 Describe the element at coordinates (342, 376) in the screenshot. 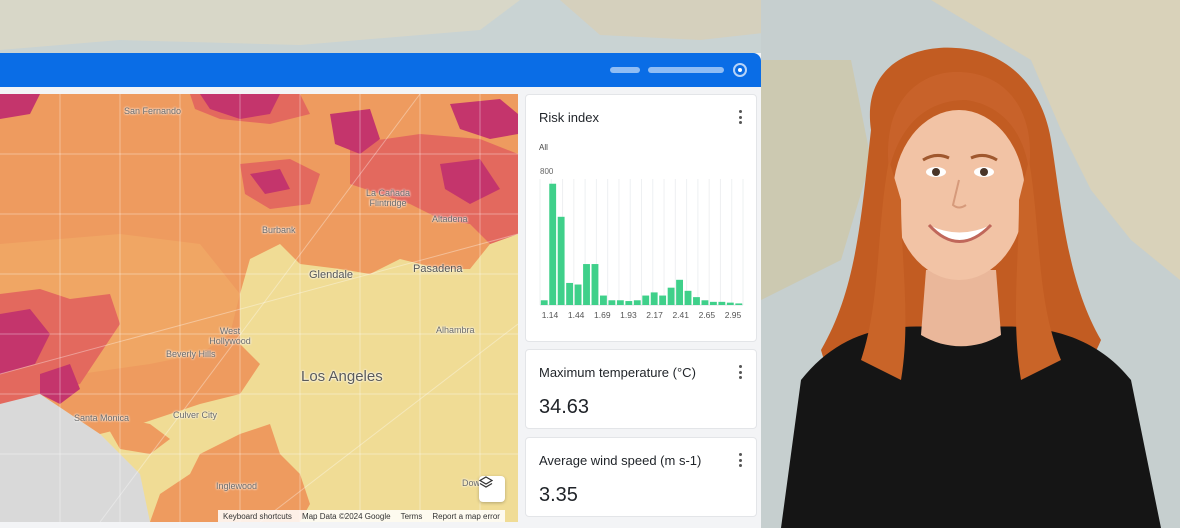

I see `map-label: Los Angeles` at that location.